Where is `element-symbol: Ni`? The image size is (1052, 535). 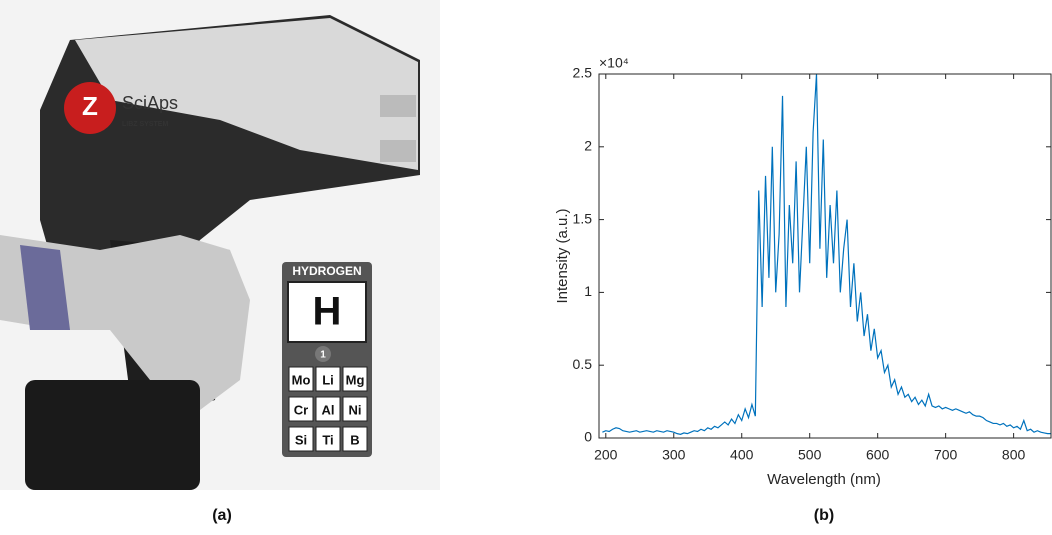 element-symbol: Ni is located at coordinates (355, 409).